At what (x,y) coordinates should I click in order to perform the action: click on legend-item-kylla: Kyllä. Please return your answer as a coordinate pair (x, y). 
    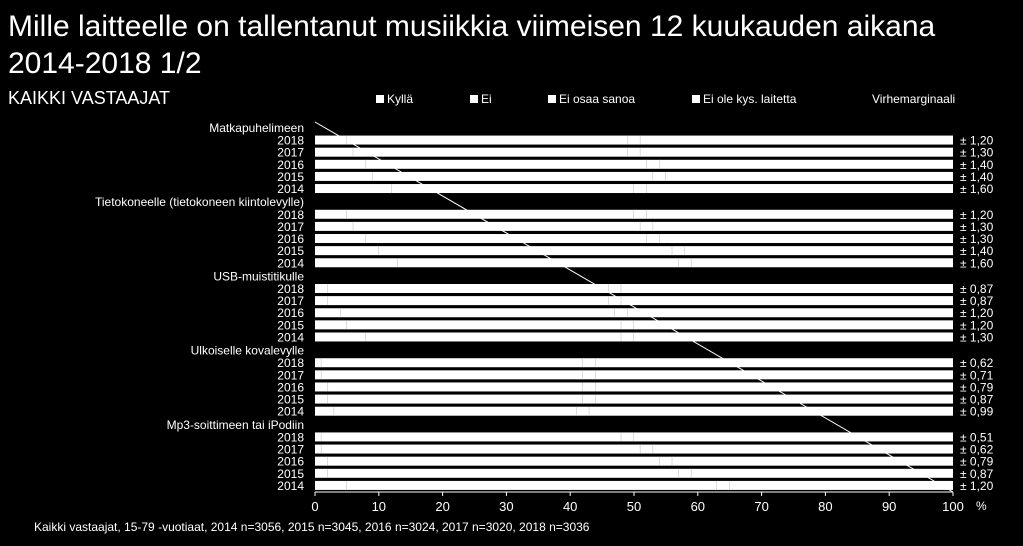
    Looking at the image, I should click on (394, 99).